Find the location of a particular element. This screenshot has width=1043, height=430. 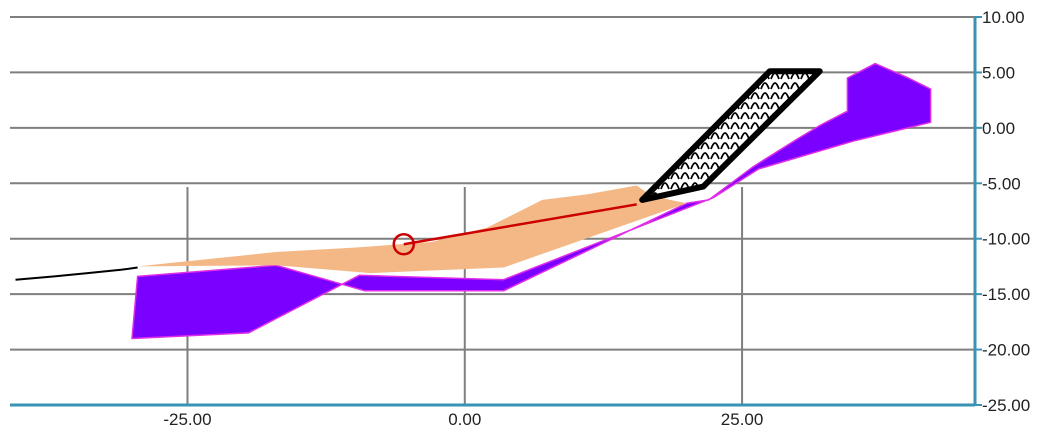

x-tick-label: 25.00 is located at coordinates (742, 419).